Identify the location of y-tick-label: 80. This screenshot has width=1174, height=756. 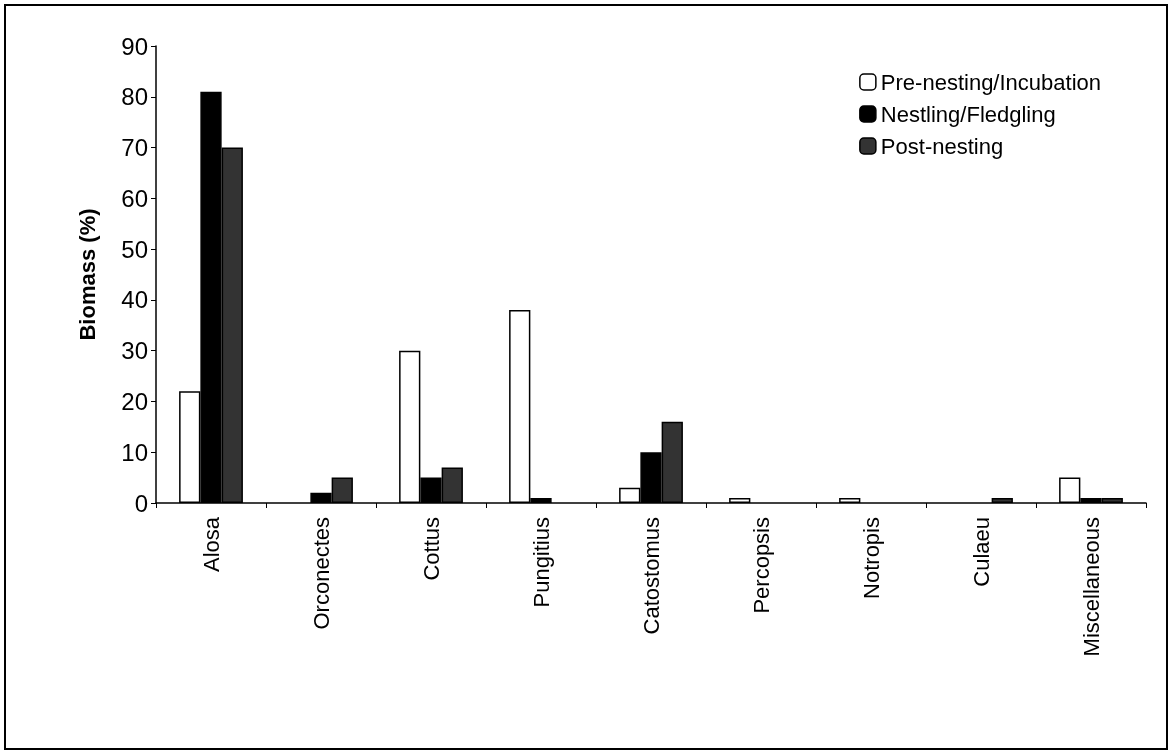
(134, 97).